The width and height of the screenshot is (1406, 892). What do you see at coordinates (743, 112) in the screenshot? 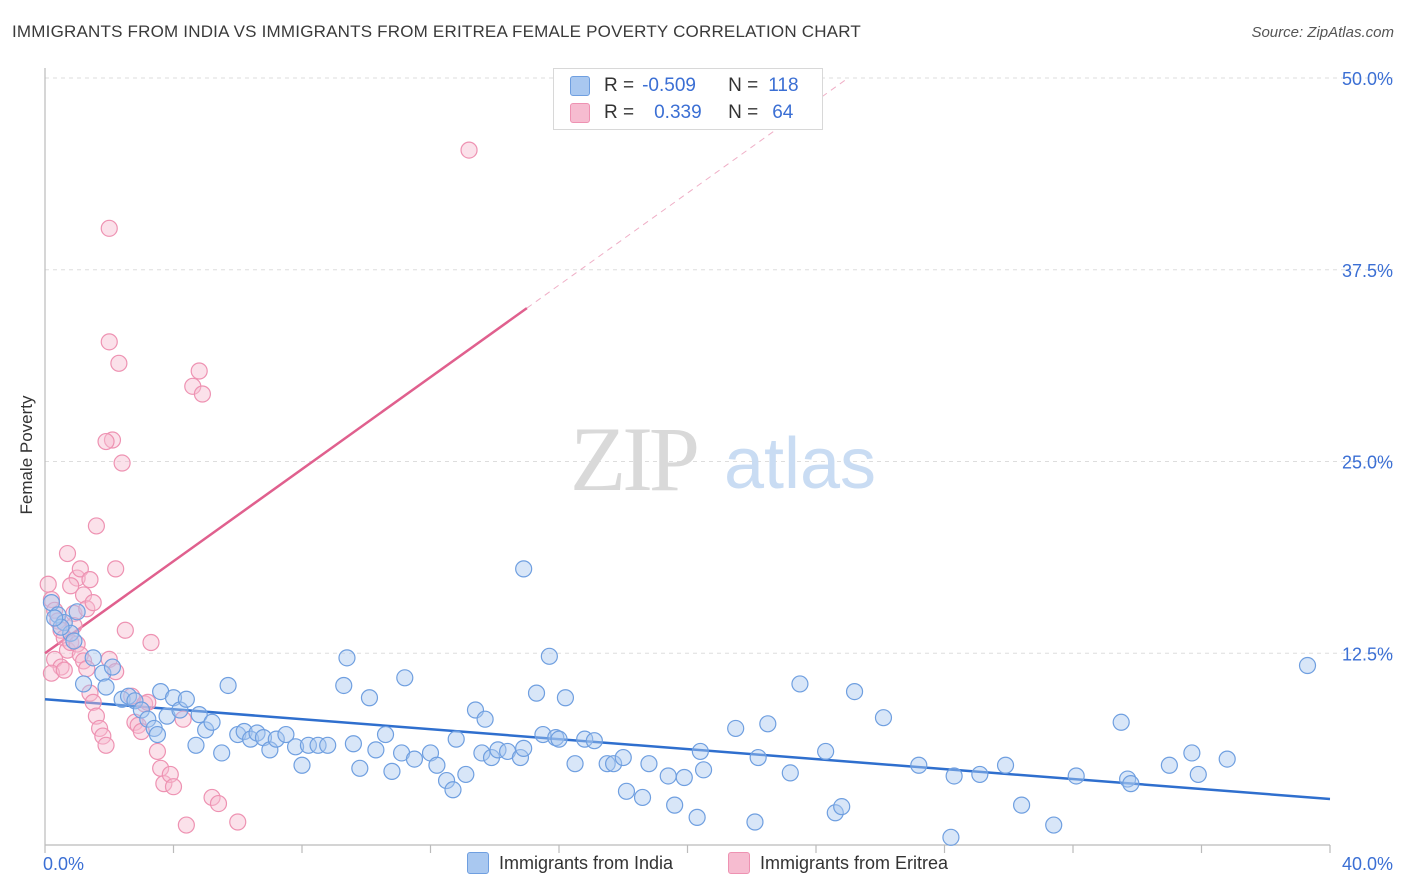
I see `legend-n-label: N =` at bounding box center [743, 112].